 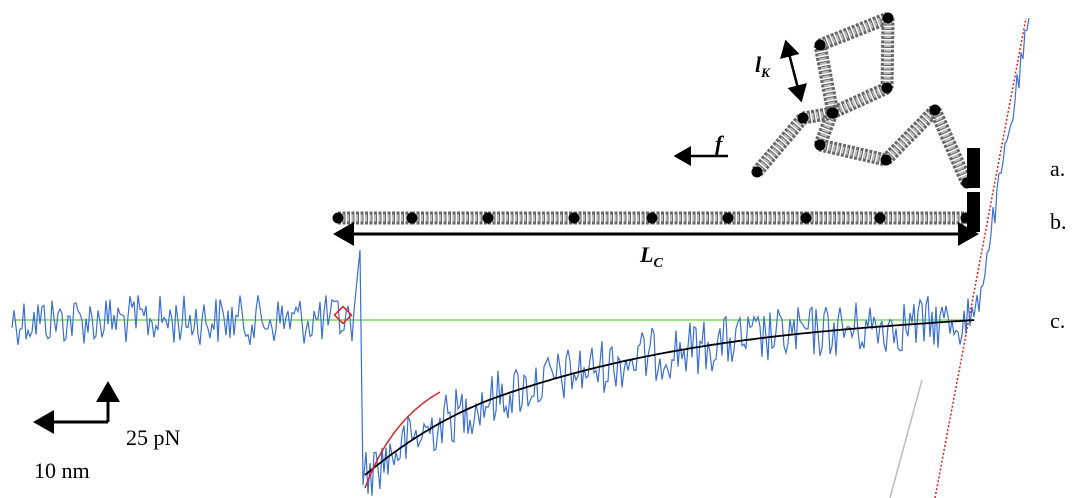 What do you see at coordinates (1058, 221) in the screenshot?
I see `row-label: b.` at bounding box center [1058, 221].